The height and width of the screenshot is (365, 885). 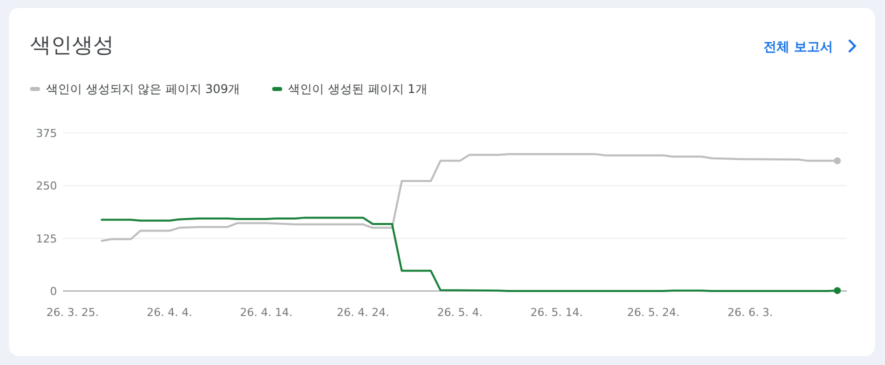 What do you see at coordinates (46, 239) in the screenshot?
I see `y-tick-label: 125` at bounding box center [46, 239].